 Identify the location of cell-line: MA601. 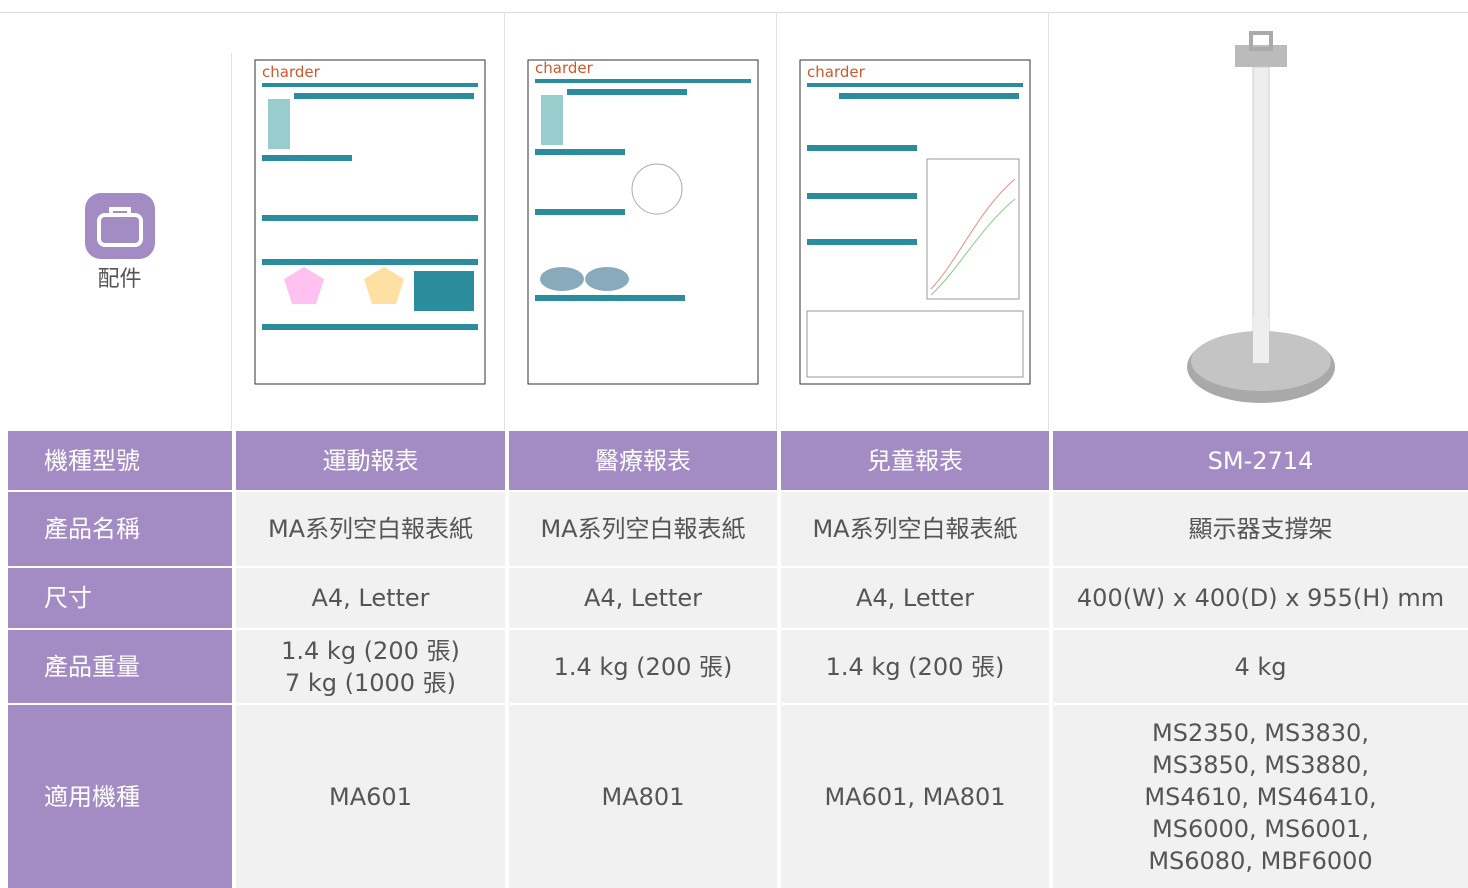
(370, 796).